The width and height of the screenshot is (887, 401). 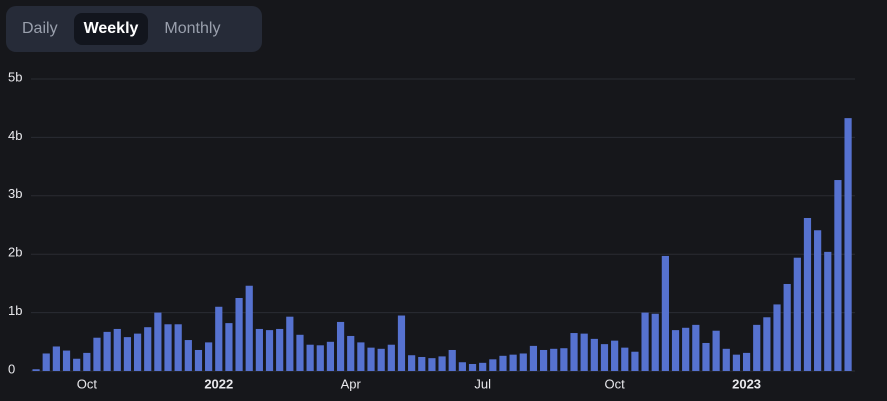 I want to click on y-tick-label: 5b, so click(x=15, y=76).